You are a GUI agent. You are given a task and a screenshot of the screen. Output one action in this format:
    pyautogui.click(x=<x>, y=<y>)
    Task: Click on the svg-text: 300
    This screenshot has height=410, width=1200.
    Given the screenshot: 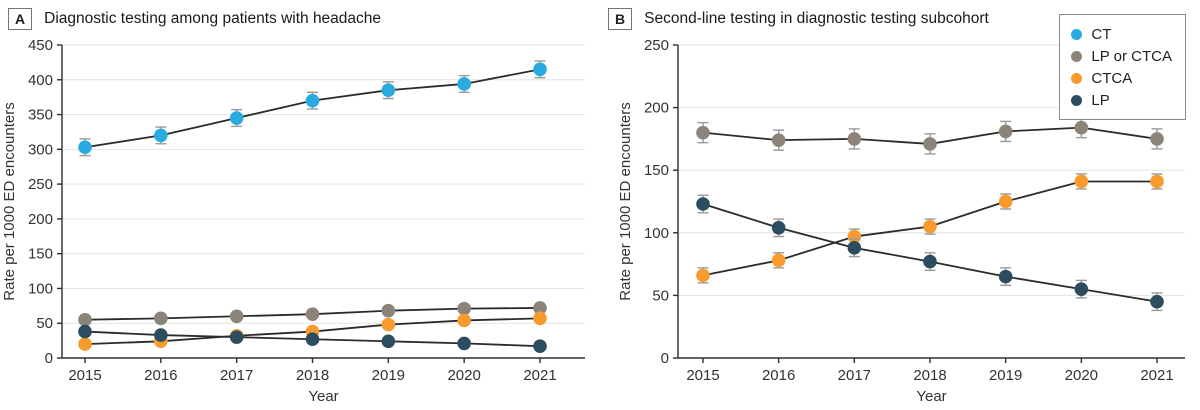 What is the action you would take?
    pyautogui.click(x=40, y=149)
    